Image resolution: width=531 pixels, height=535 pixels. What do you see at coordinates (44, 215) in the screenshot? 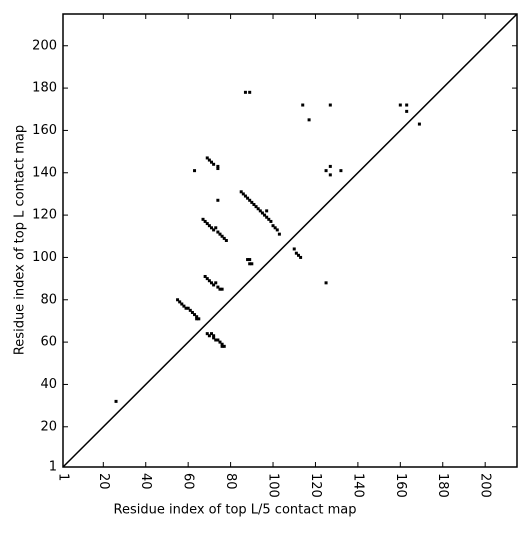
I see `y-tick-label: 120` at bounding box center [44, 215].